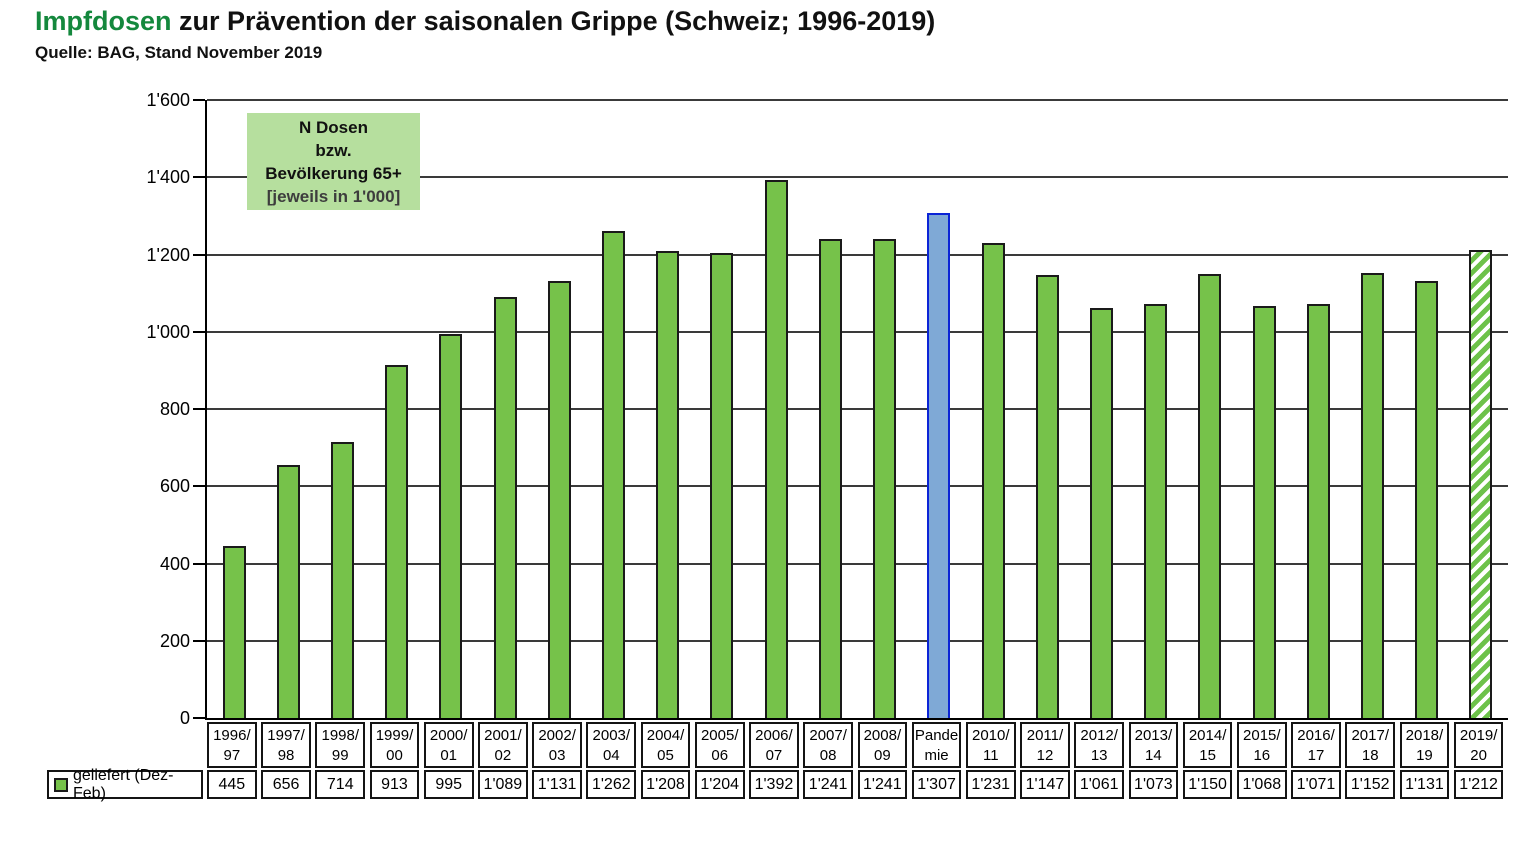 This screenshot has height=857, width=1536. I want to click on x-label-line: 06, so click(720, 755).